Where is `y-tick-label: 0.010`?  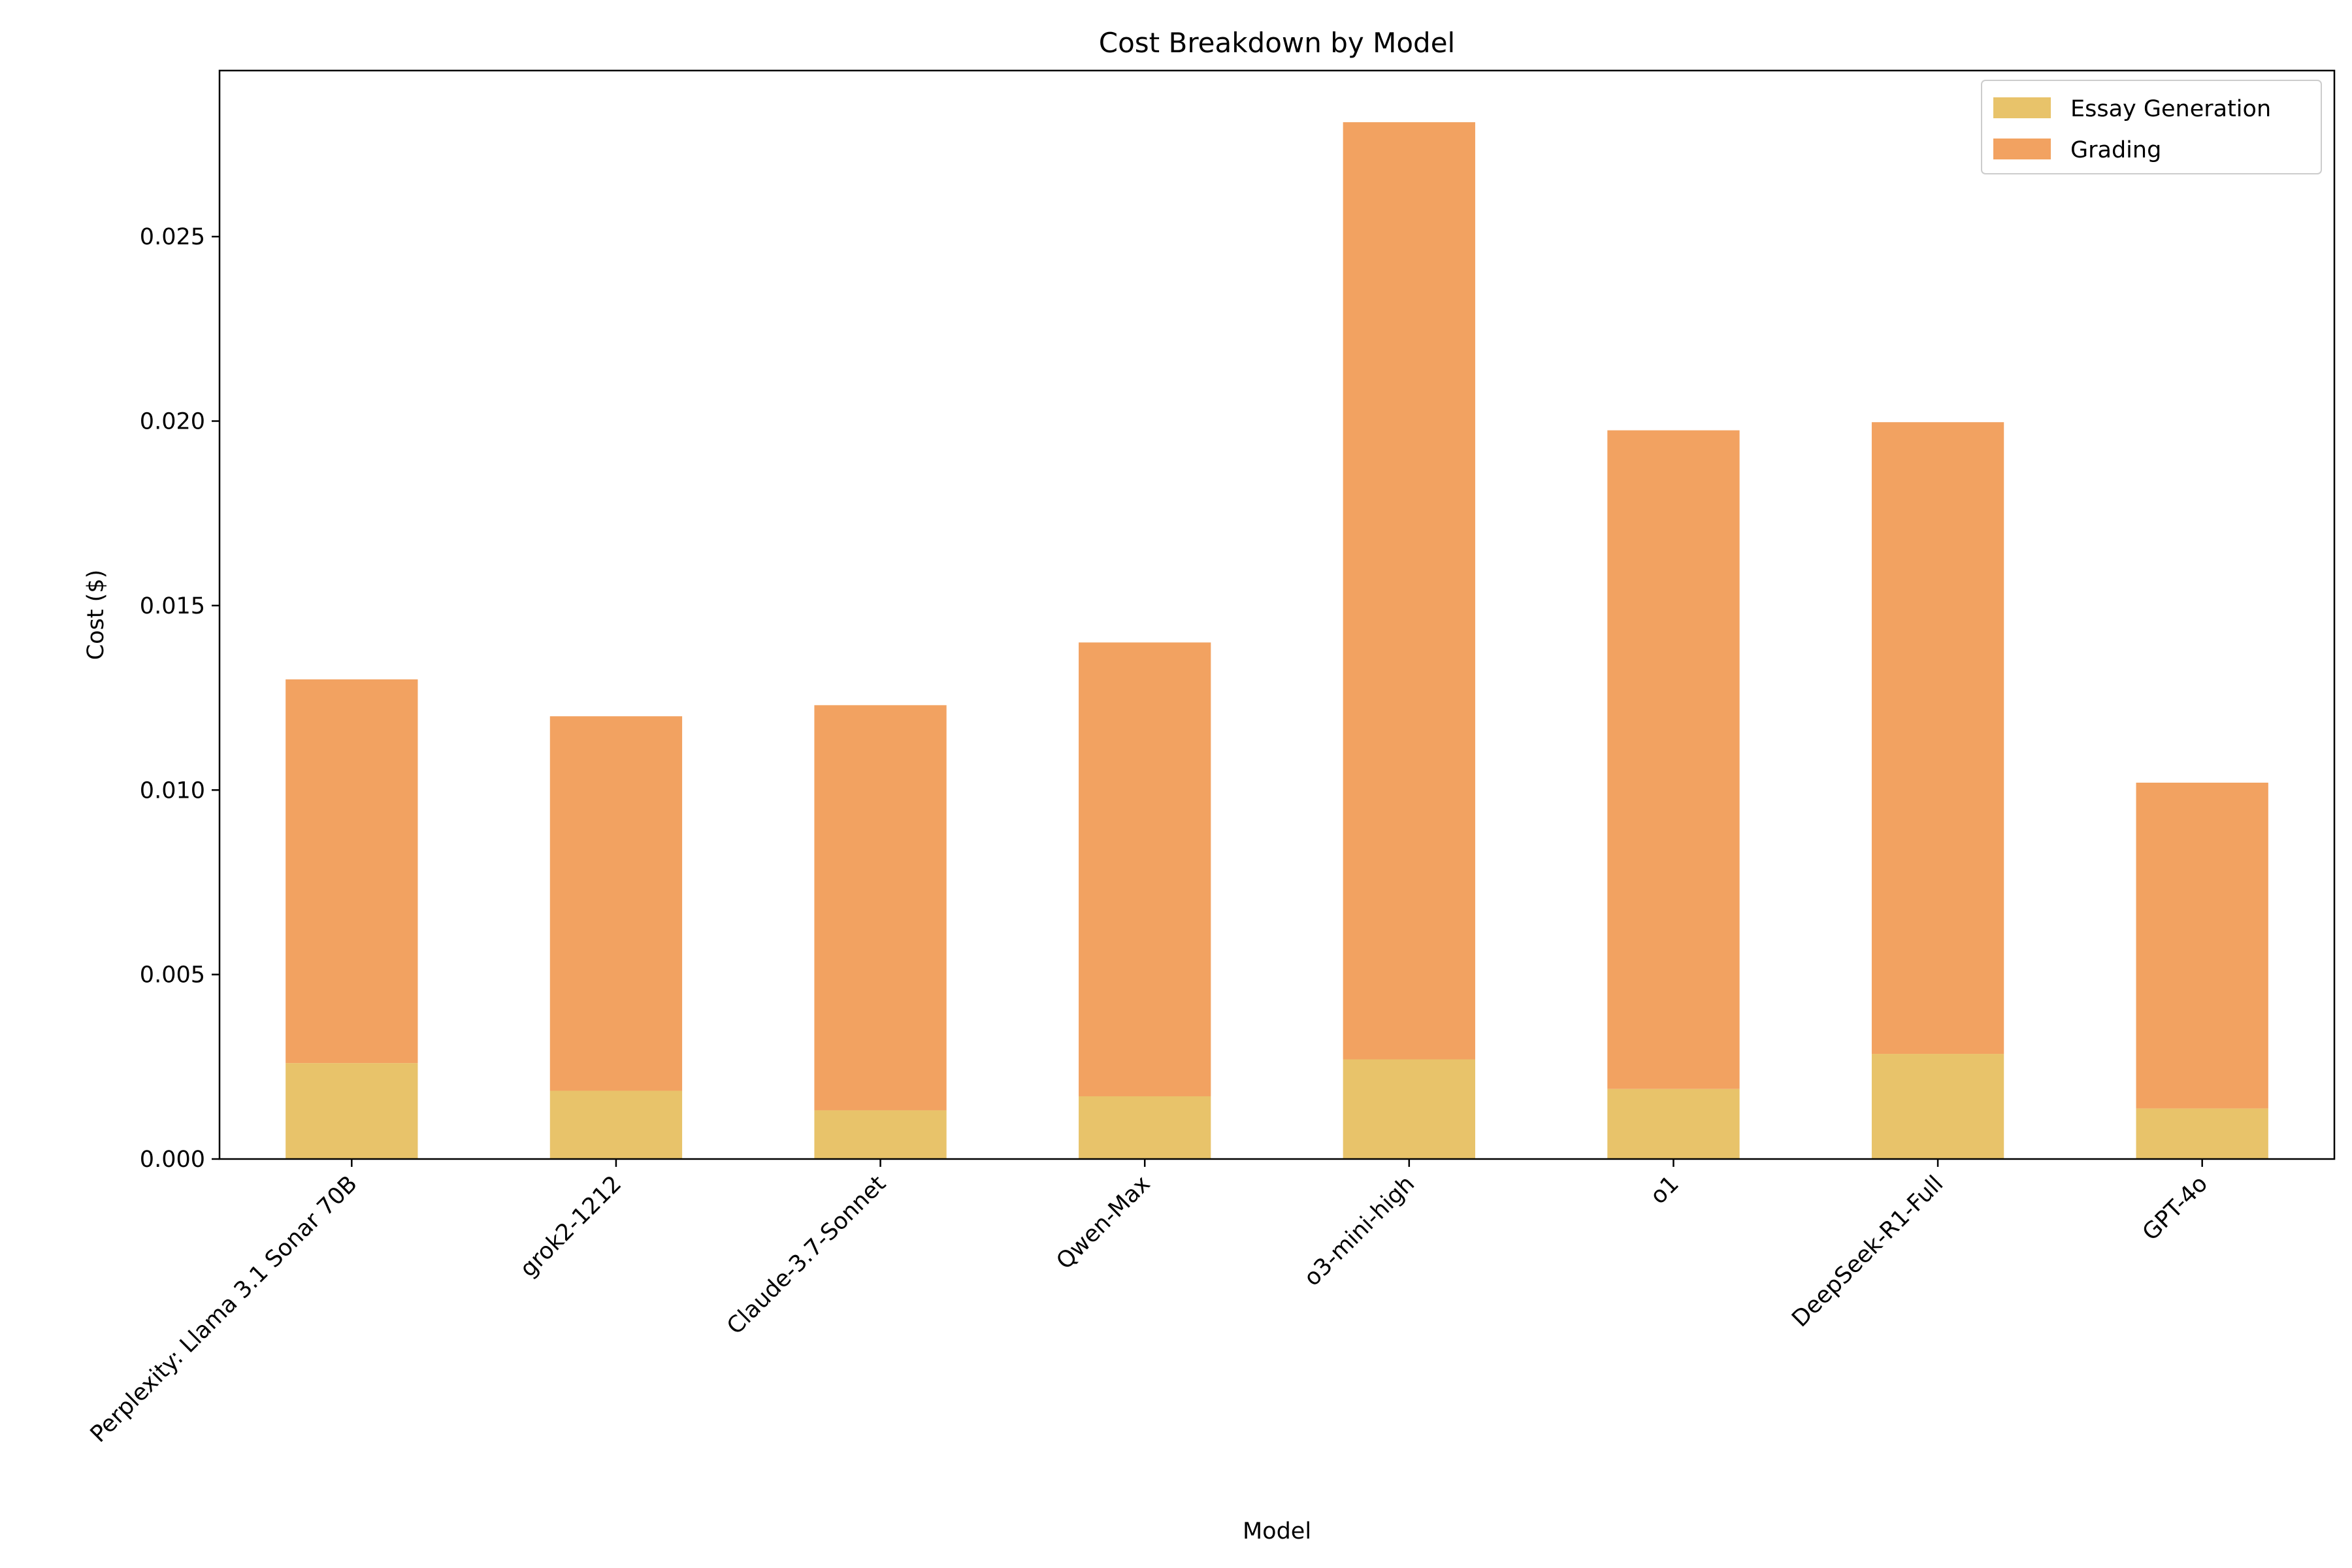
y-tick-label: 0.010 is located at coordinates (172, 790).